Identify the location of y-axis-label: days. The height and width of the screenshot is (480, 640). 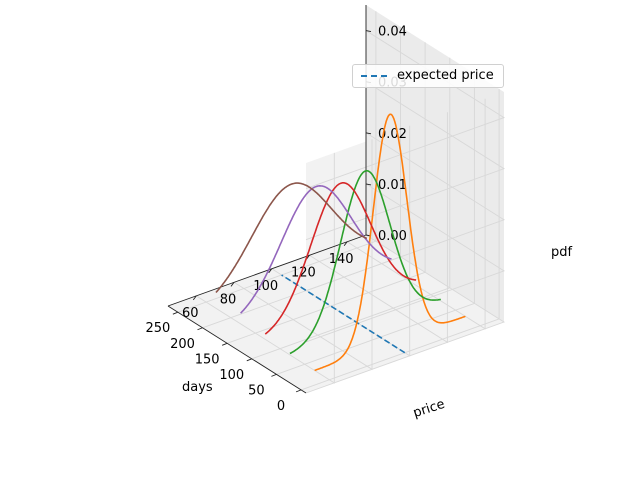
(197, 387).